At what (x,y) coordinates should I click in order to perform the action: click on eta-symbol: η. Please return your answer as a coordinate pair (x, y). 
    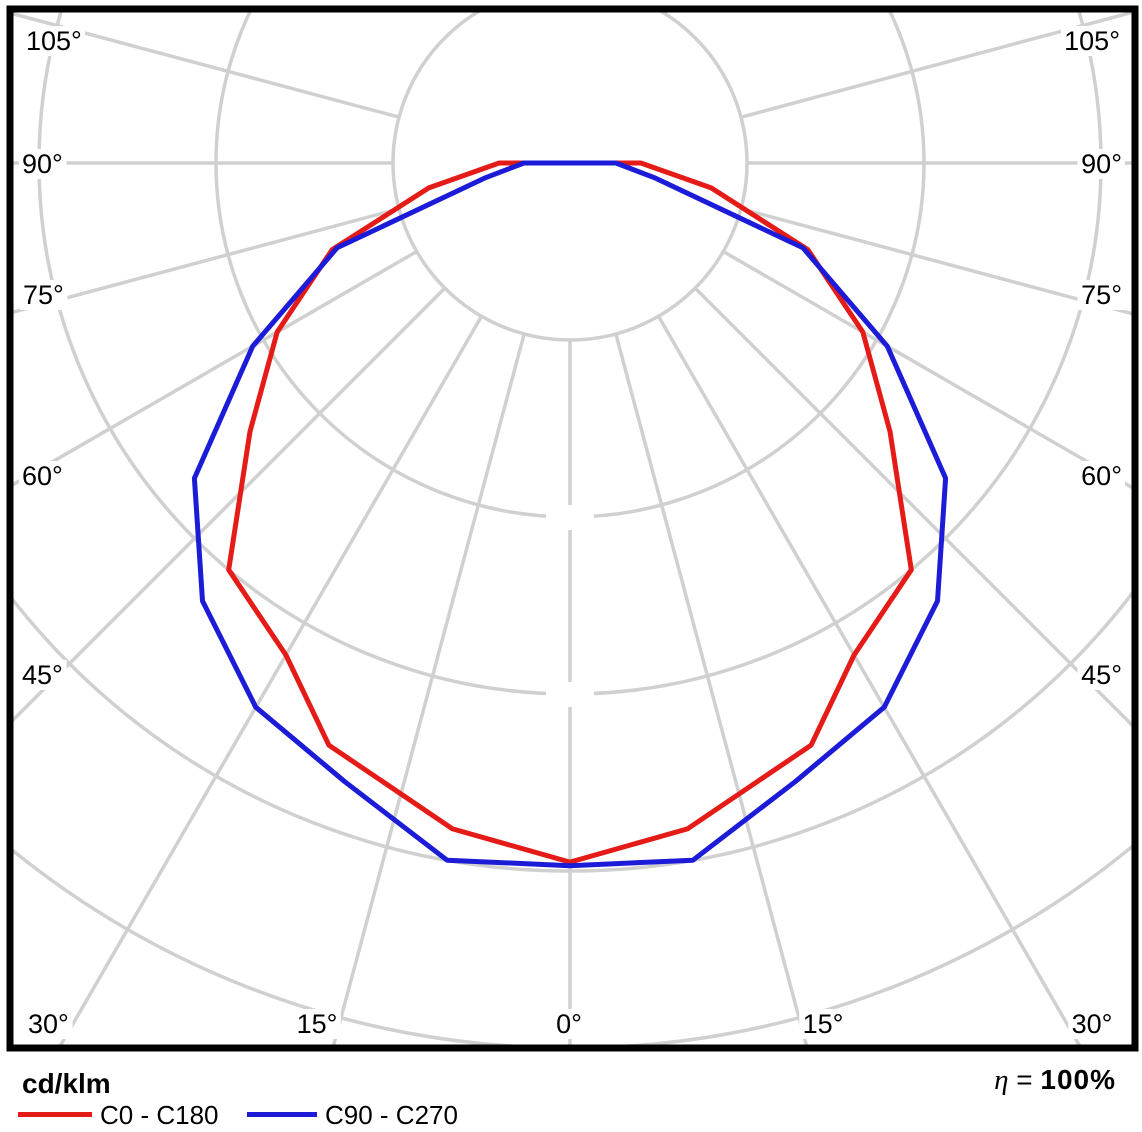
    Looking at the image, I should click on (1001, 1080).